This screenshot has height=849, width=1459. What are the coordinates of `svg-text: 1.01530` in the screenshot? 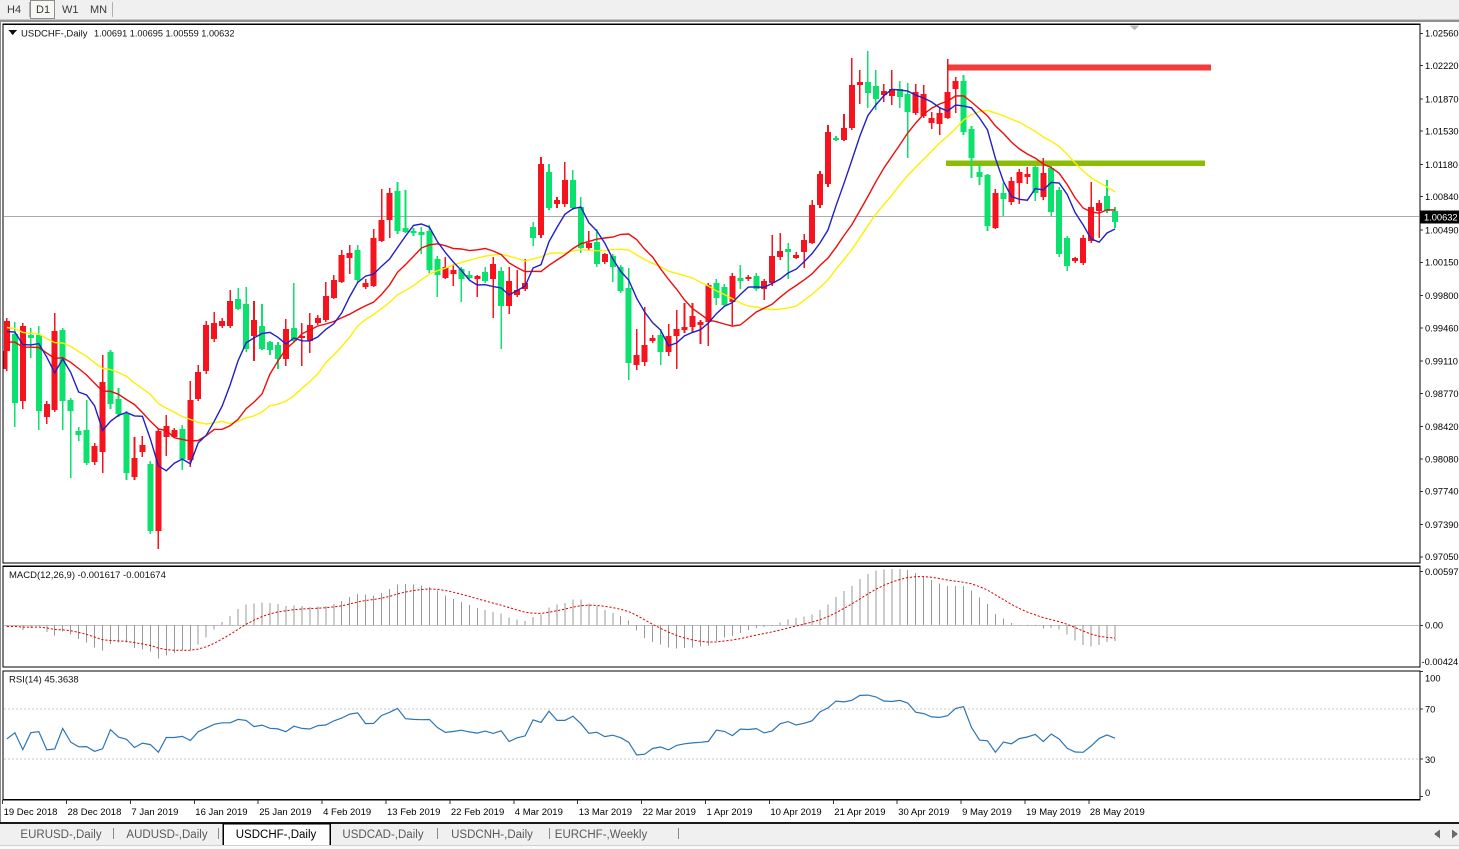 It's located at (1442, 132).